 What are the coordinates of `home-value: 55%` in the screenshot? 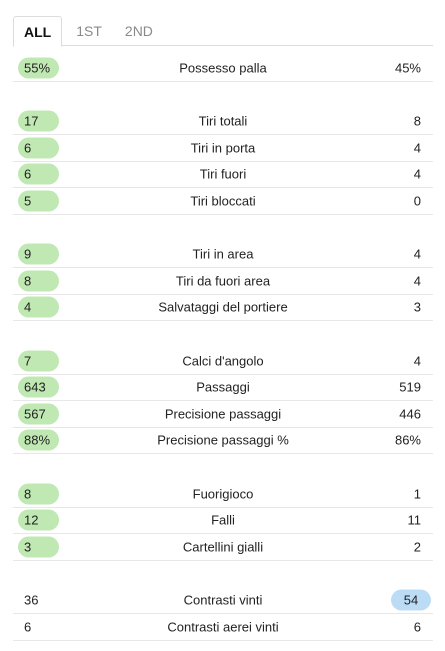 It's located at (38, 68).